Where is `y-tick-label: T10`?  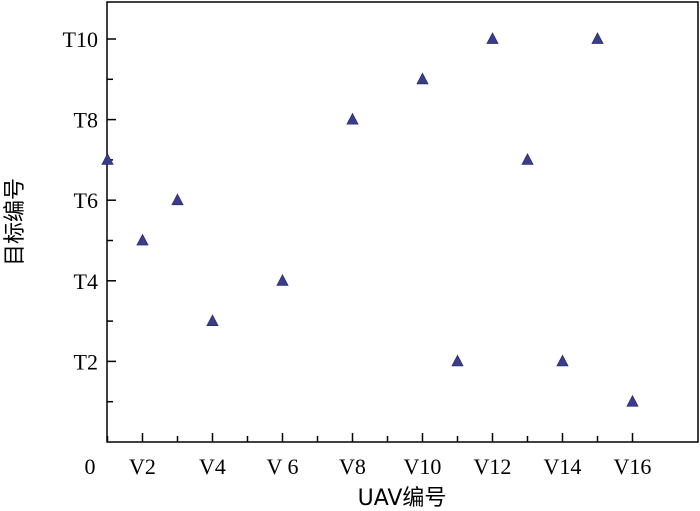
y-tick-label: T10 is located at coordinates (80, 39).